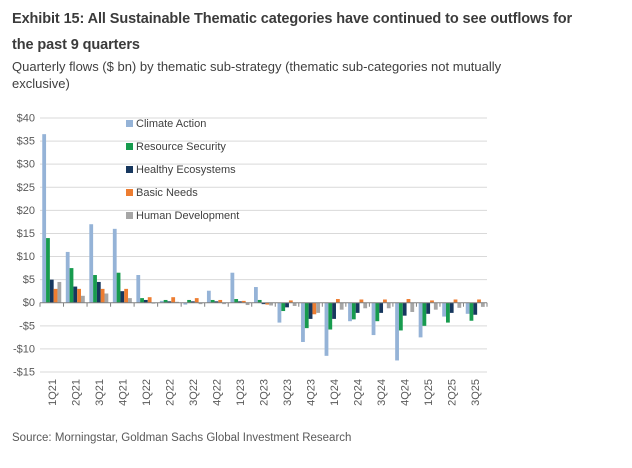 The width and height of the screenshot is (632, 468). I want to click on legend-label: Basic Needs, so click(167, 192).